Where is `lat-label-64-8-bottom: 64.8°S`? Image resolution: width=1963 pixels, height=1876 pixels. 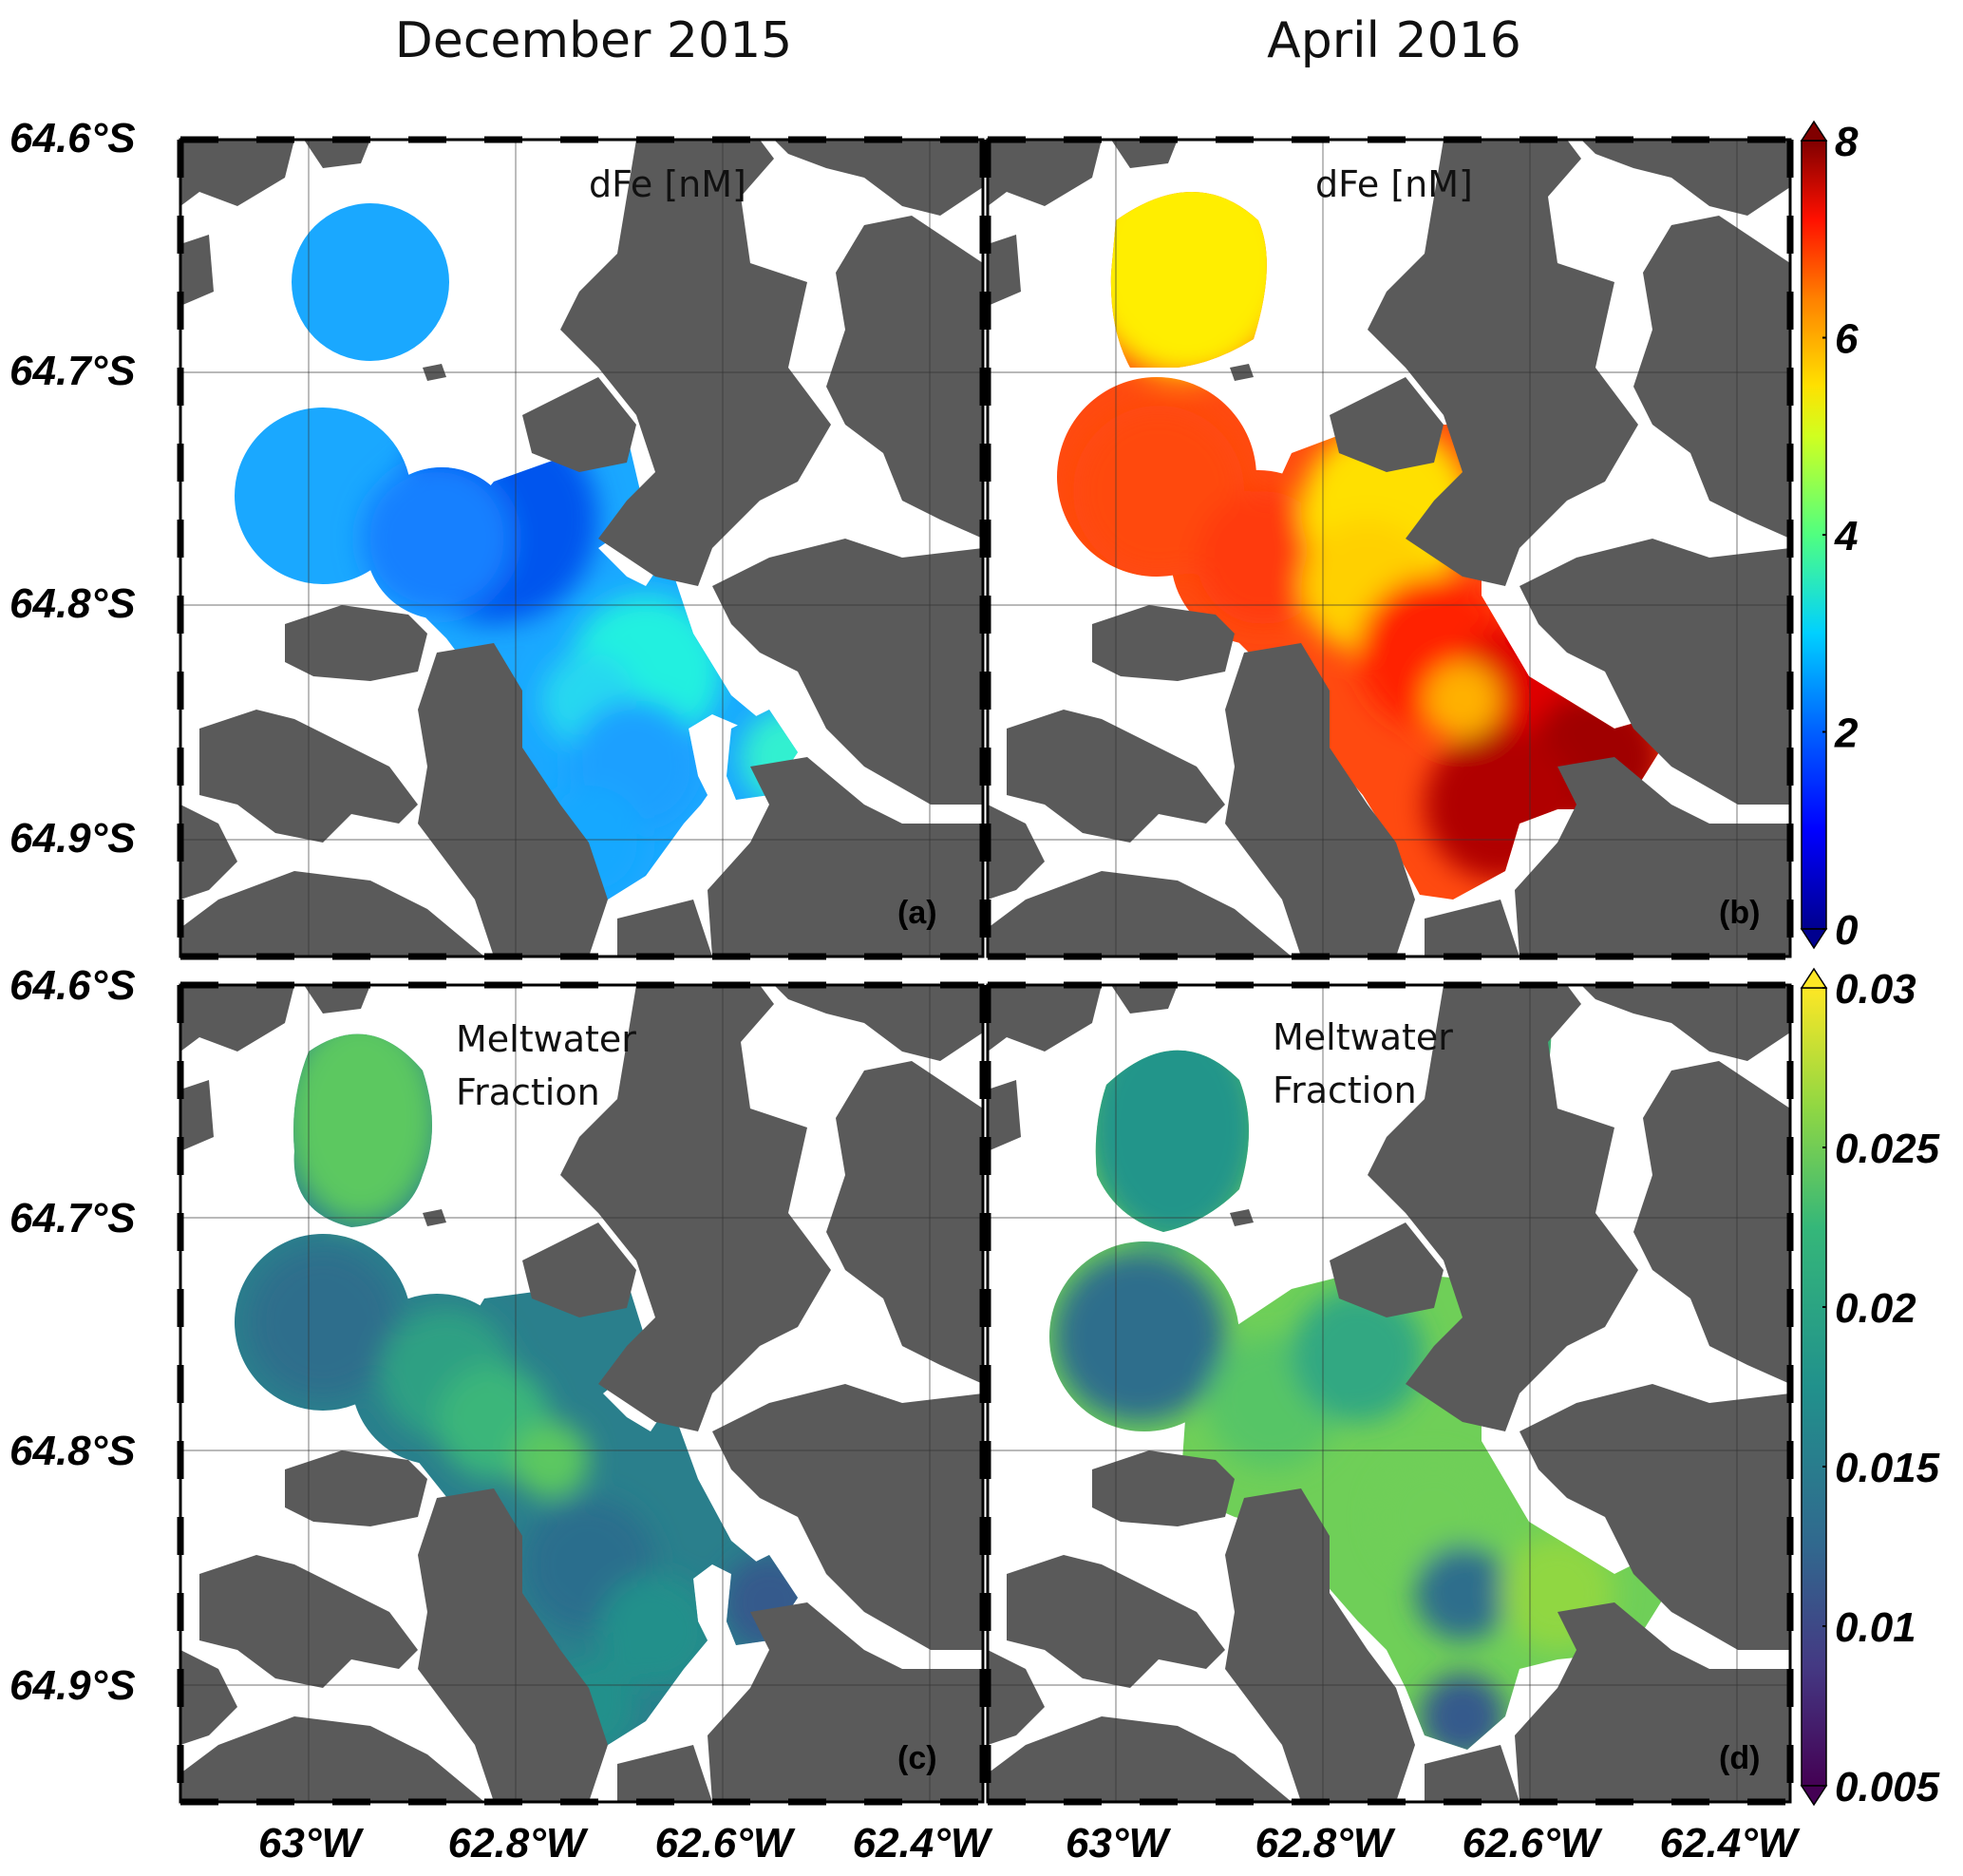 lat-label-64-8-bottom: 64.8°S is located at coordinates (72, 1451).